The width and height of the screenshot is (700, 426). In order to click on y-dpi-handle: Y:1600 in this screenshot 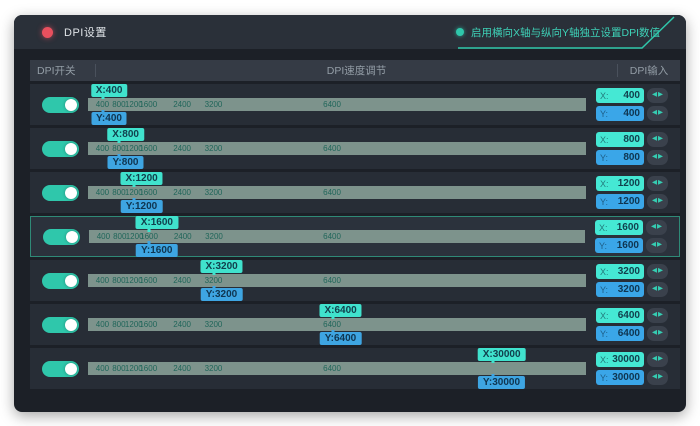, I will do `click(156, 250)`.